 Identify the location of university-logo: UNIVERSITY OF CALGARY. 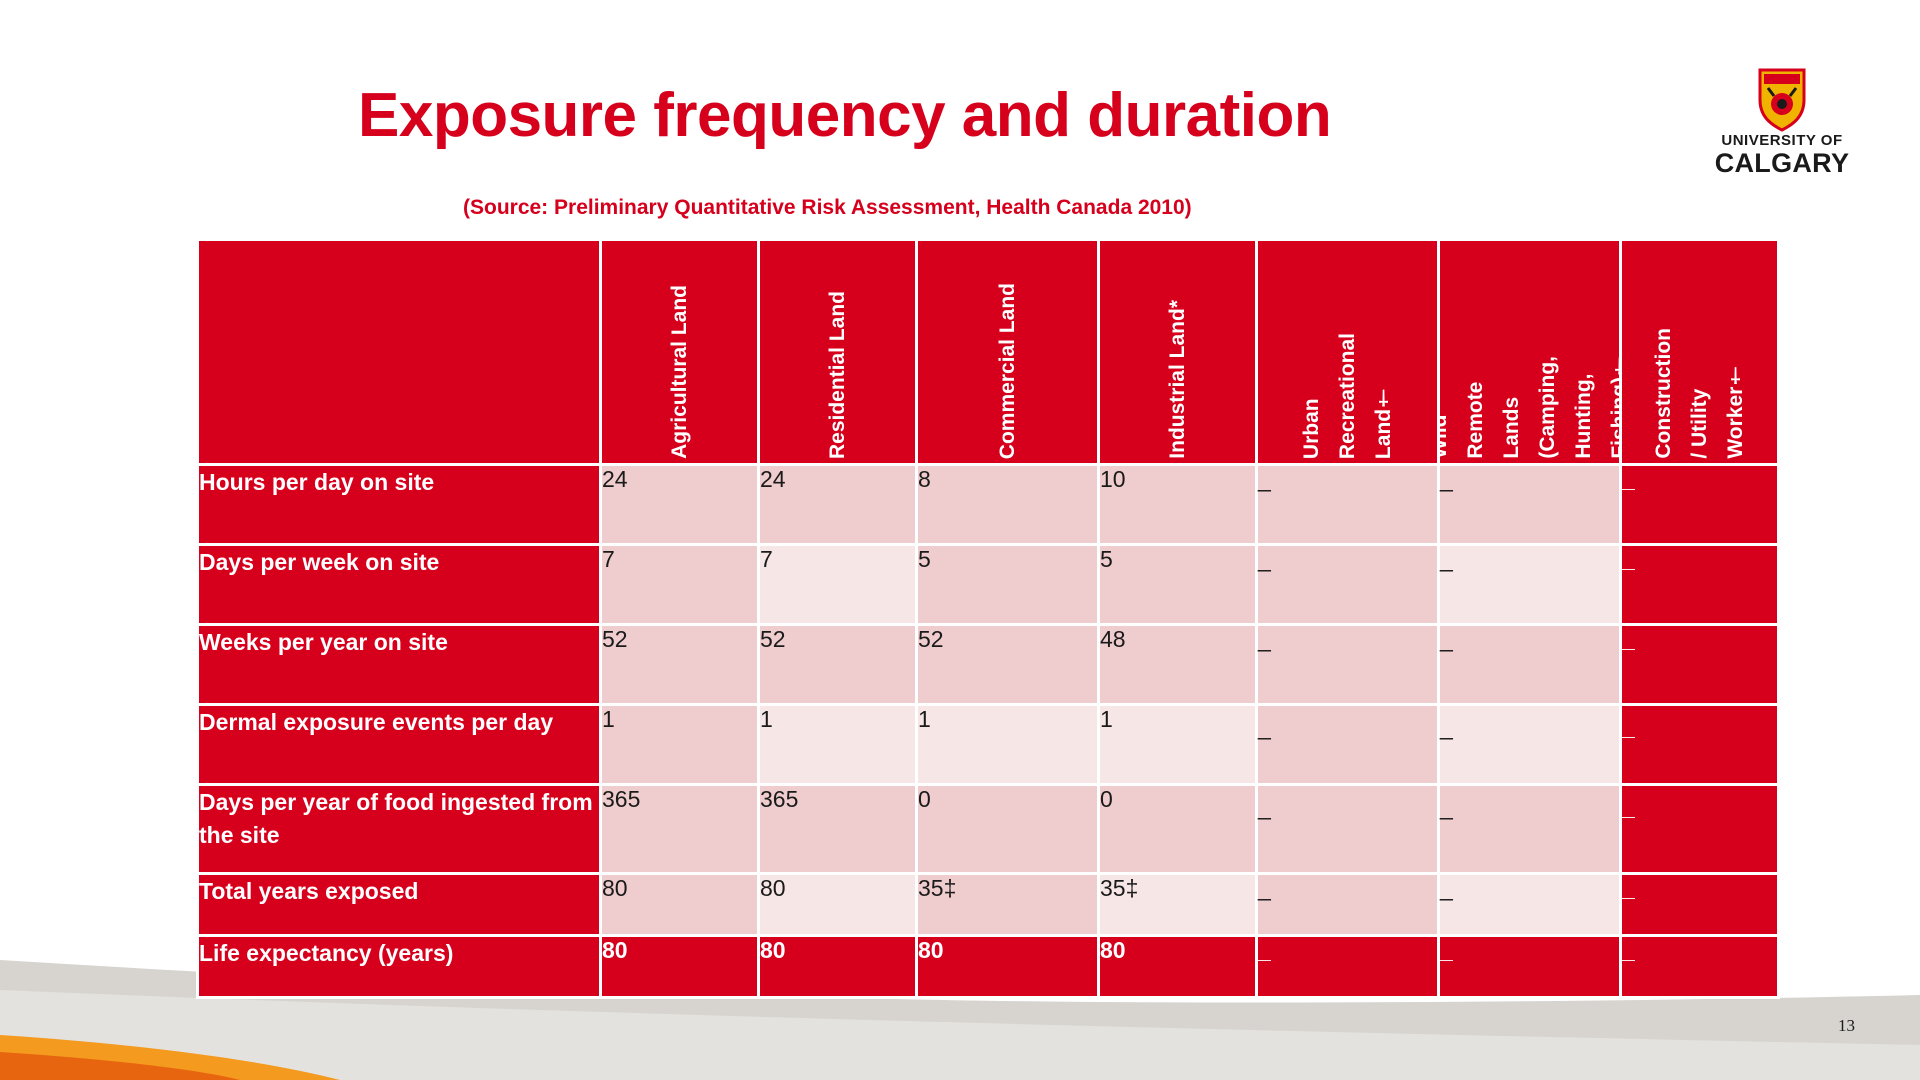
(1782, 122).